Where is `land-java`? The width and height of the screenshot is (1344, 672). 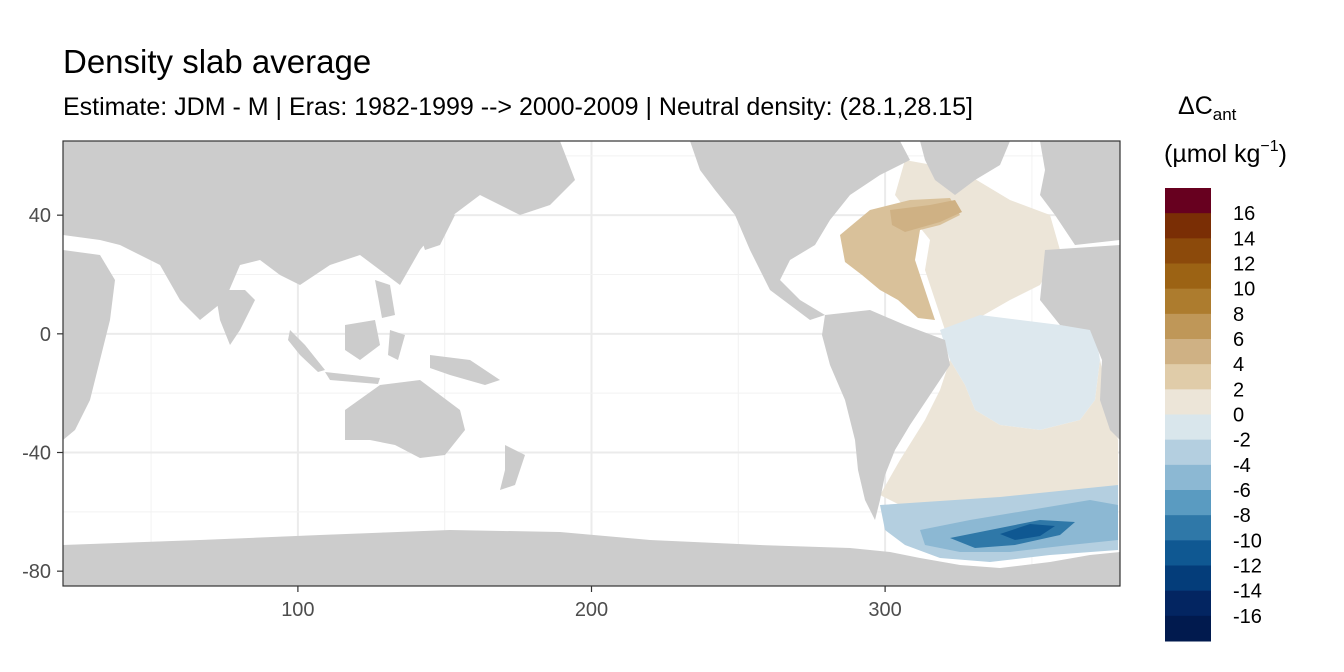
land-java is located at coordinates (352, 378).